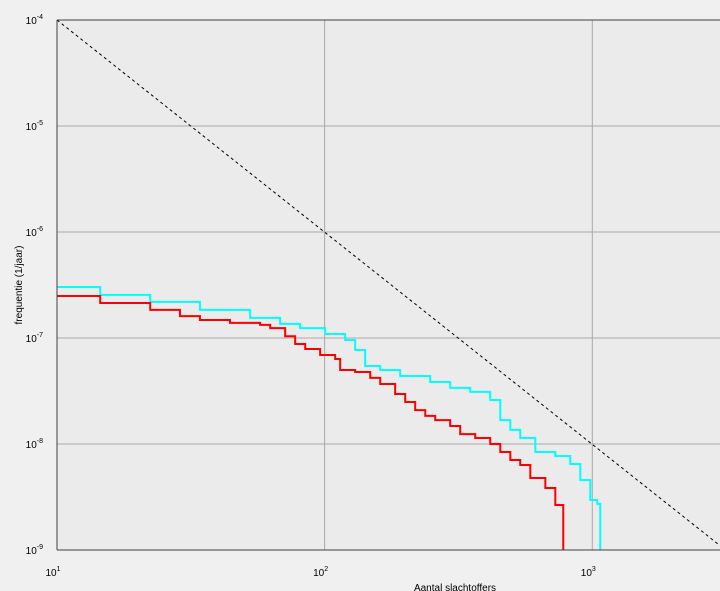 The height and width of the screenshot is (591, 720). What do you see at coordinates (19, 285) in the screenshot?
I see `y-axis-label: frequentie (1/jaar)` at bounding box center [19, 285].